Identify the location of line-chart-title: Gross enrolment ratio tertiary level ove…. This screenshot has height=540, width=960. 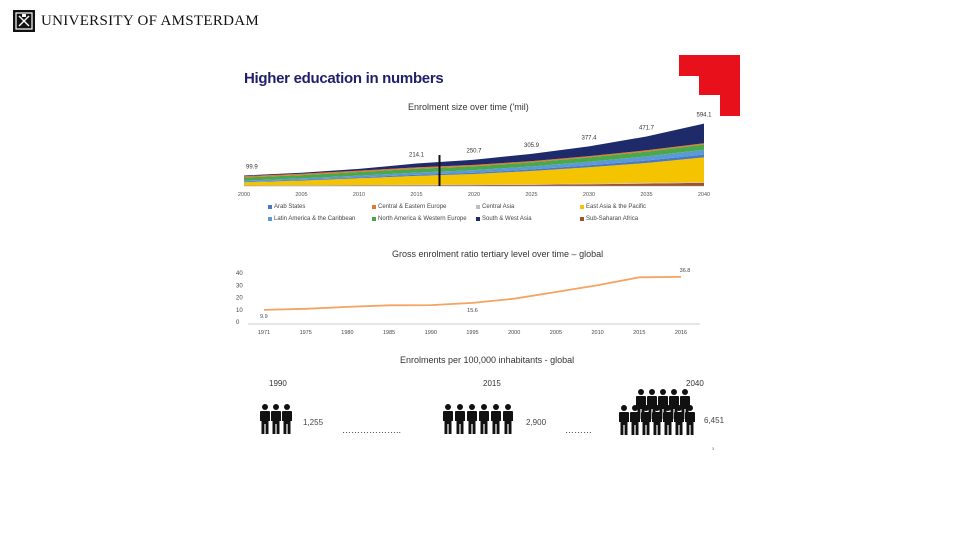
(498, 254).